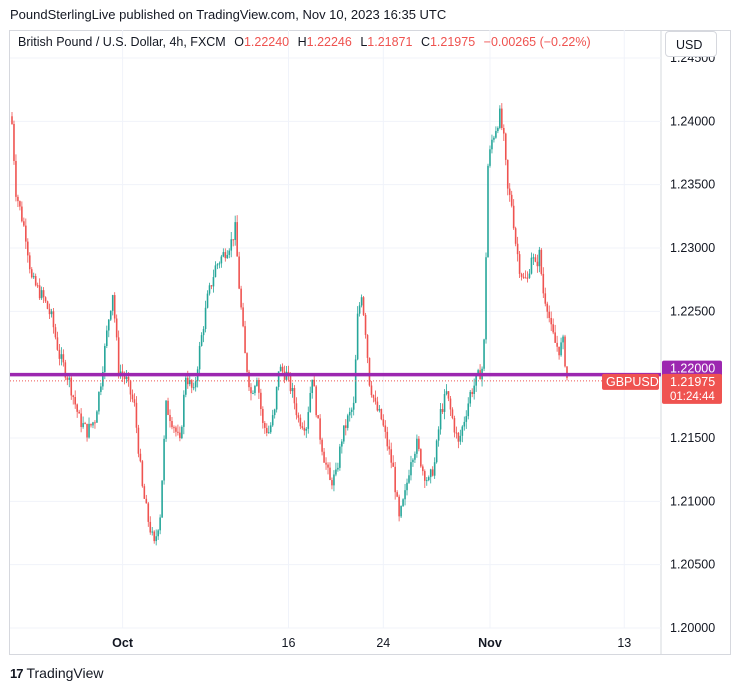  Describe the element at coordinates (691, 44) in the screenshot. I see `currency-button: USD` at that location.